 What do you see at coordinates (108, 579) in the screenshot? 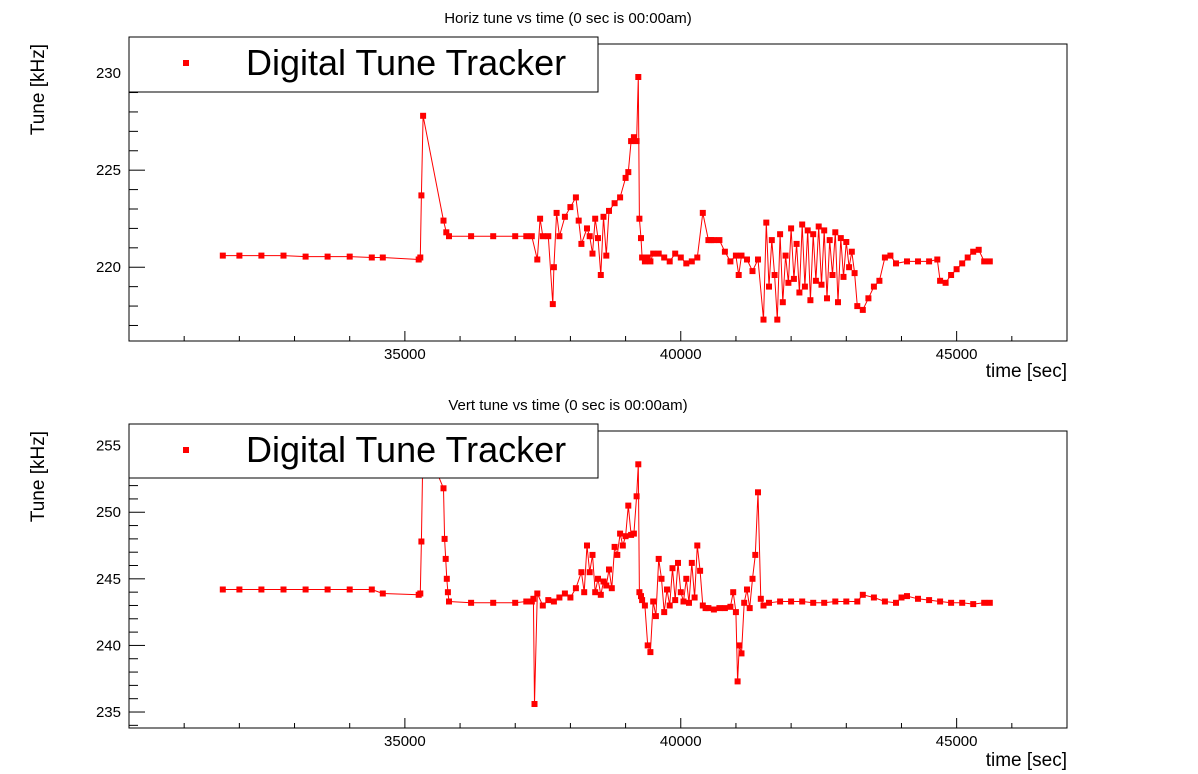
I see `y-tick-label: 245` at bounding box center [108, 579].